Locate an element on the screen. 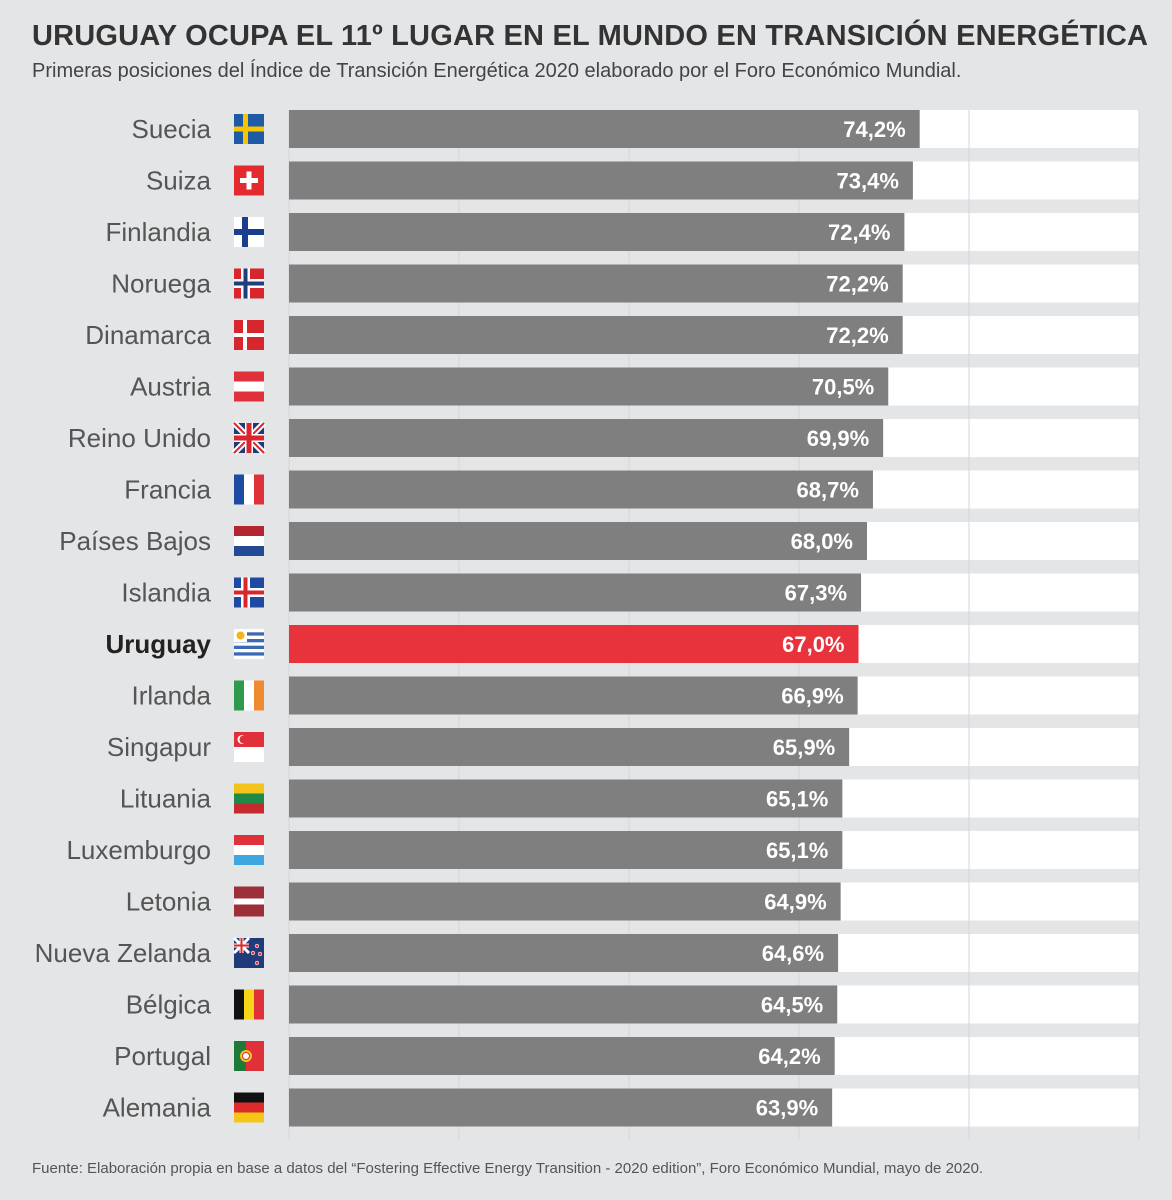  category-label: Lituania is located at coordinates (166, 799).